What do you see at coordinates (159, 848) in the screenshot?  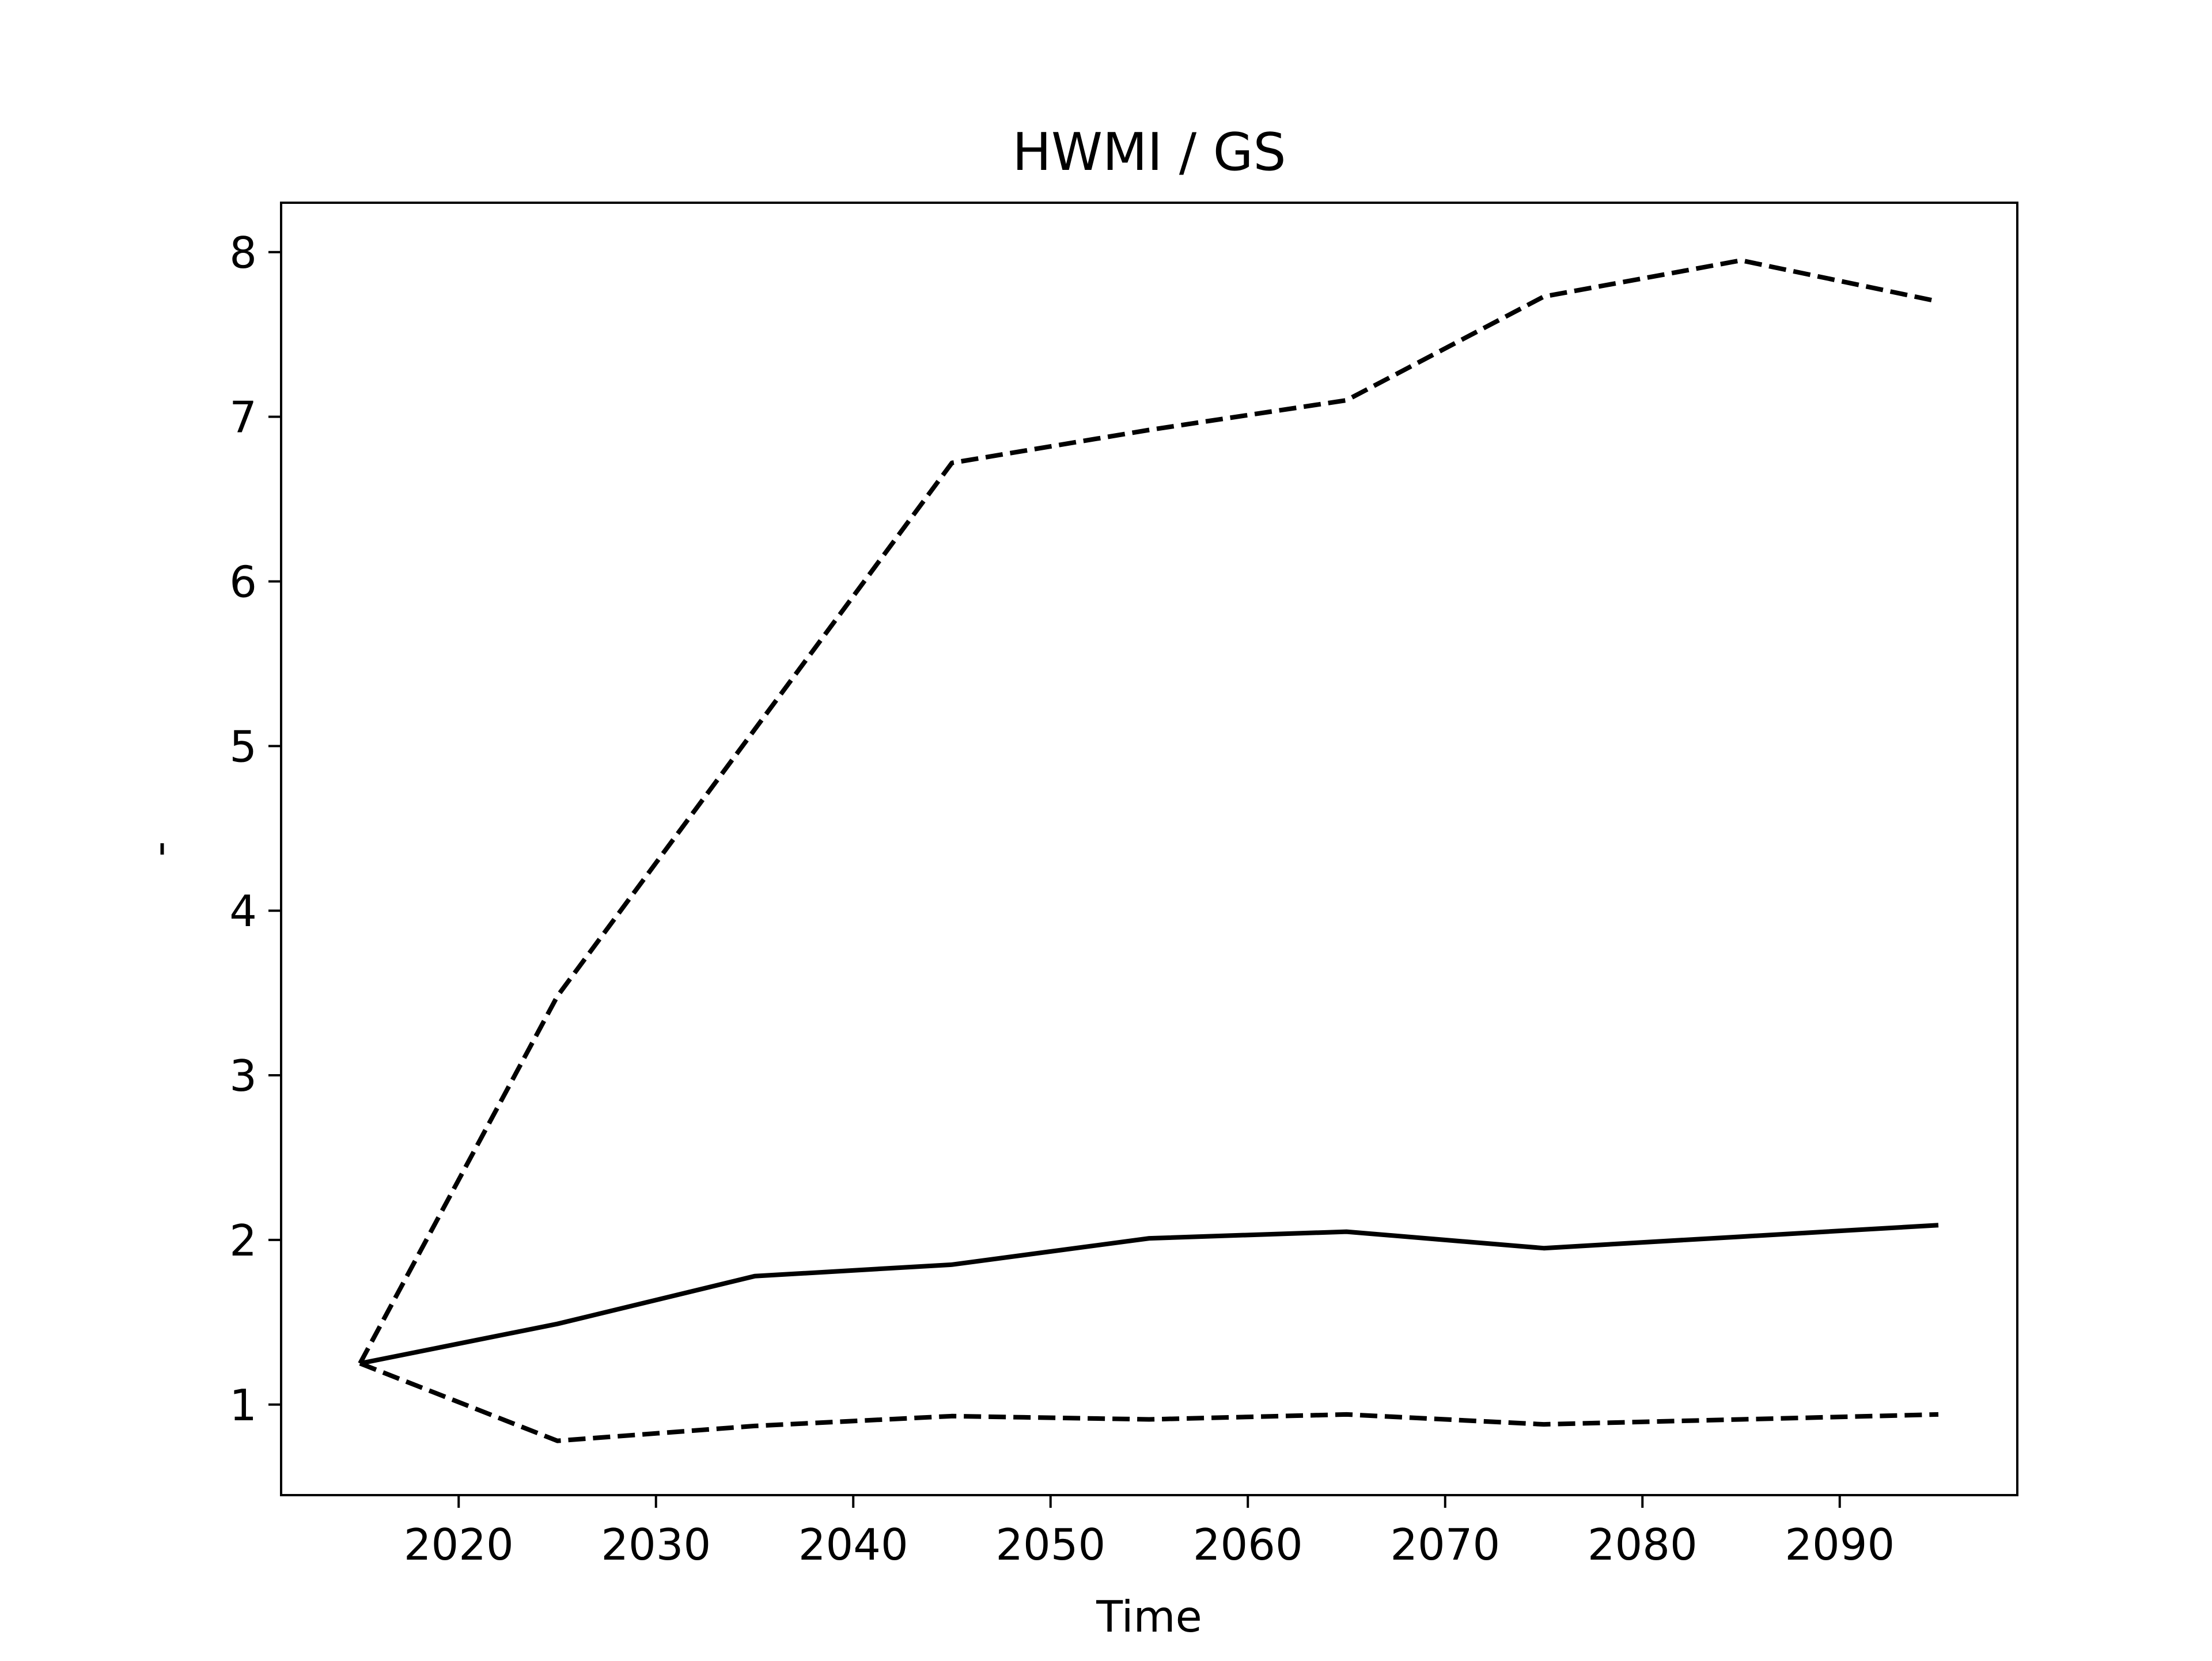 I see `y-axis-label: -` at bounding box center [159, 848].